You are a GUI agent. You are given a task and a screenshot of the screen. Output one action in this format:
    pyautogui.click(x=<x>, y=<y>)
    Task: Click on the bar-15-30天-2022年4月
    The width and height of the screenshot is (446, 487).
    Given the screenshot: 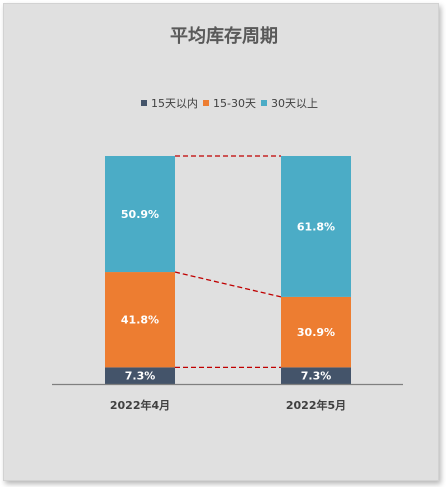 What is the action you would take?
    pyautogui.click(x=140, y=320)
    